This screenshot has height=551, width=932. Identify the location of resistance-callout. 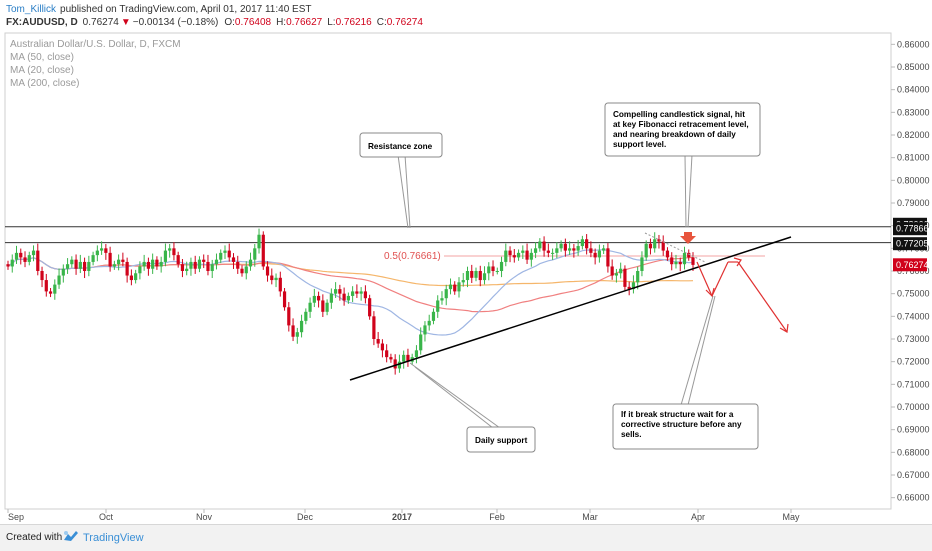
(401, 145).